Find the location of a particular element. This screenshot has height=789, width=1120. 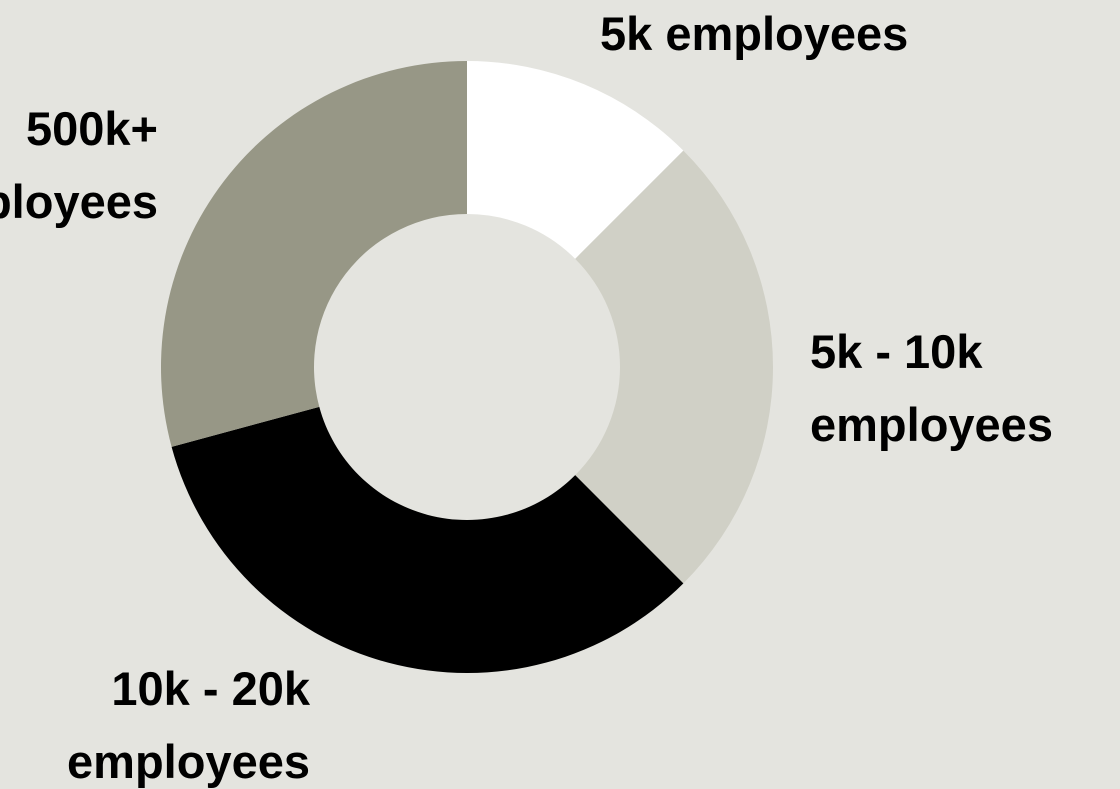

slice-5k-10k-employees is located at coordinates (674, 367).